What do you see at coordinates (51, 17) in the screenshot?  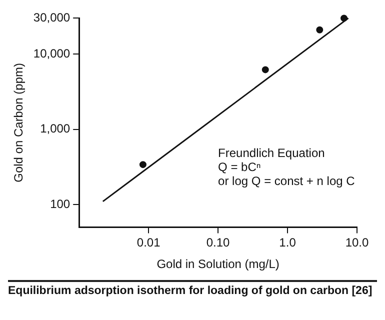 I see `y-tick-label: 30,000` at bounding box center [51, 17].